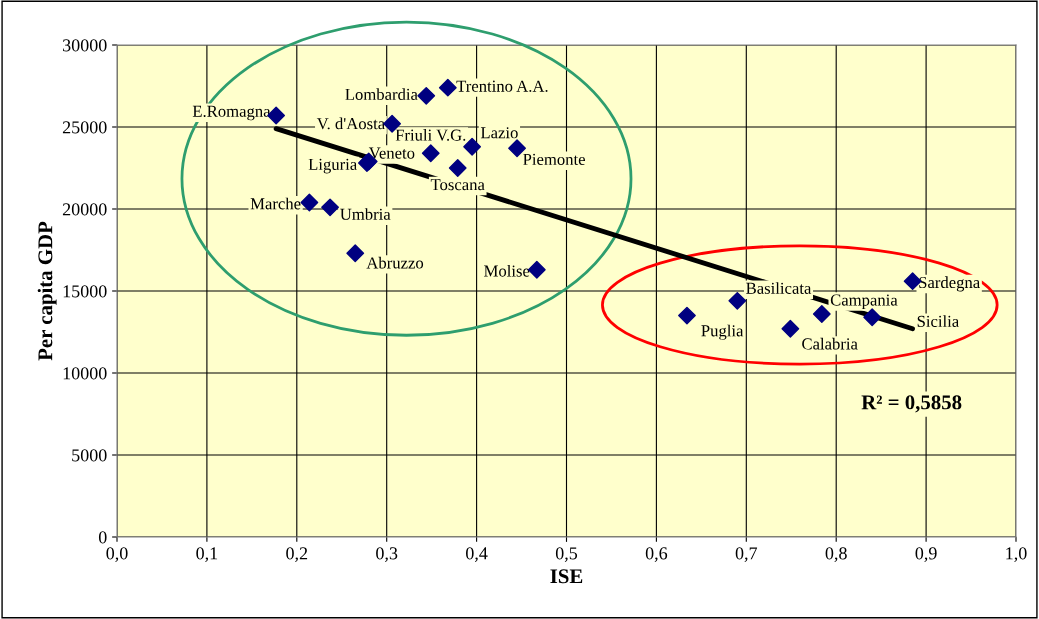 Image resolution: width=1039 pixels, height=619 pixels. I want to click on x-tick-label: 0,9, so click(926, 555).